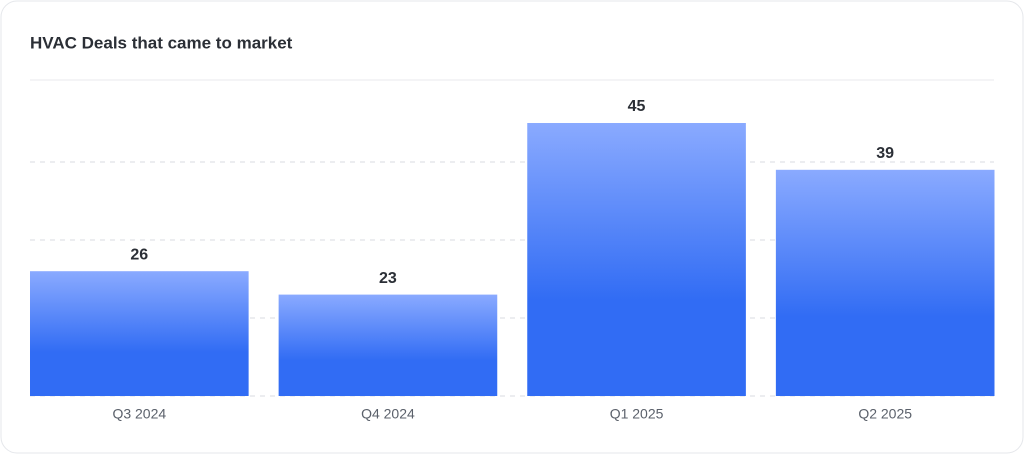  Describe the element at coordinates (139, 254) in the screenshot. I see `value-label: 26` at that location.